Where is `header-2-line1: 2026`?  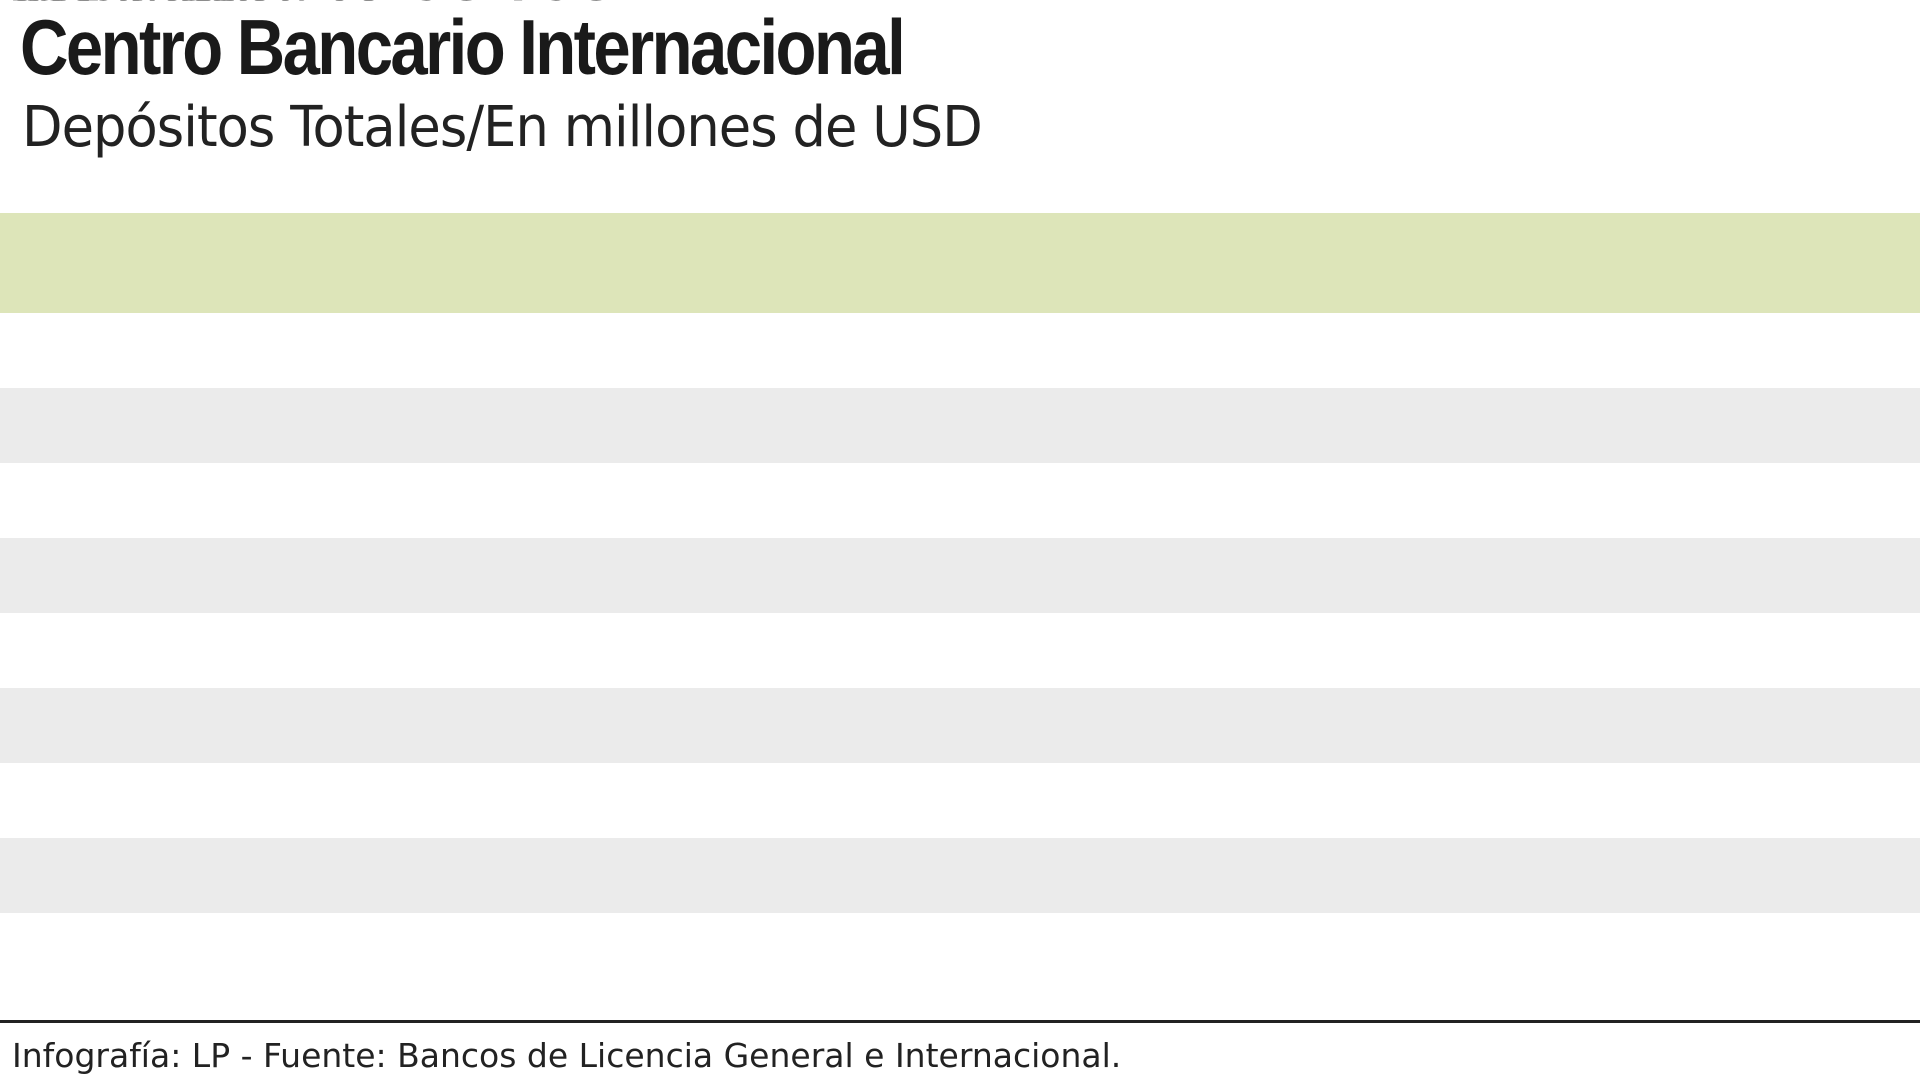
header-2-line1: 2026 is located at coordinates (23, 4).